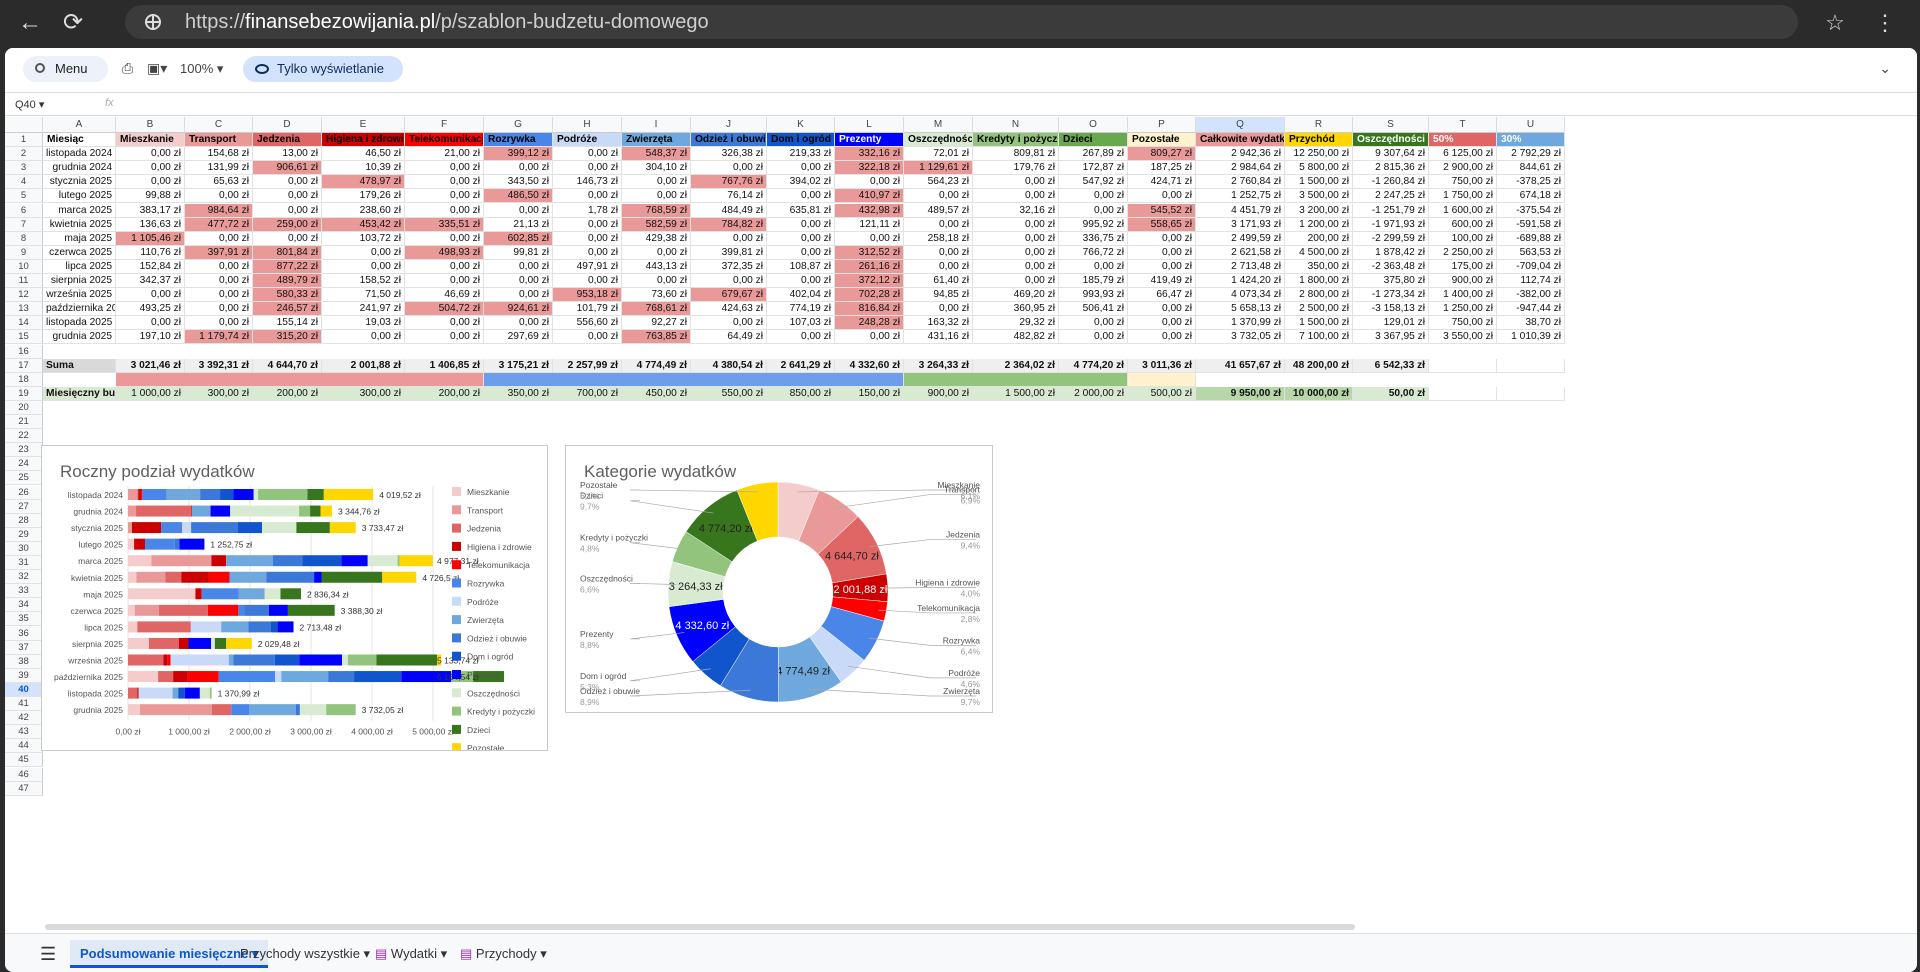  What do you see at coordinates (729, 210) in the screenshot?
I see `cell-j6: 484,49 zł` at bounding box center [729, 210].